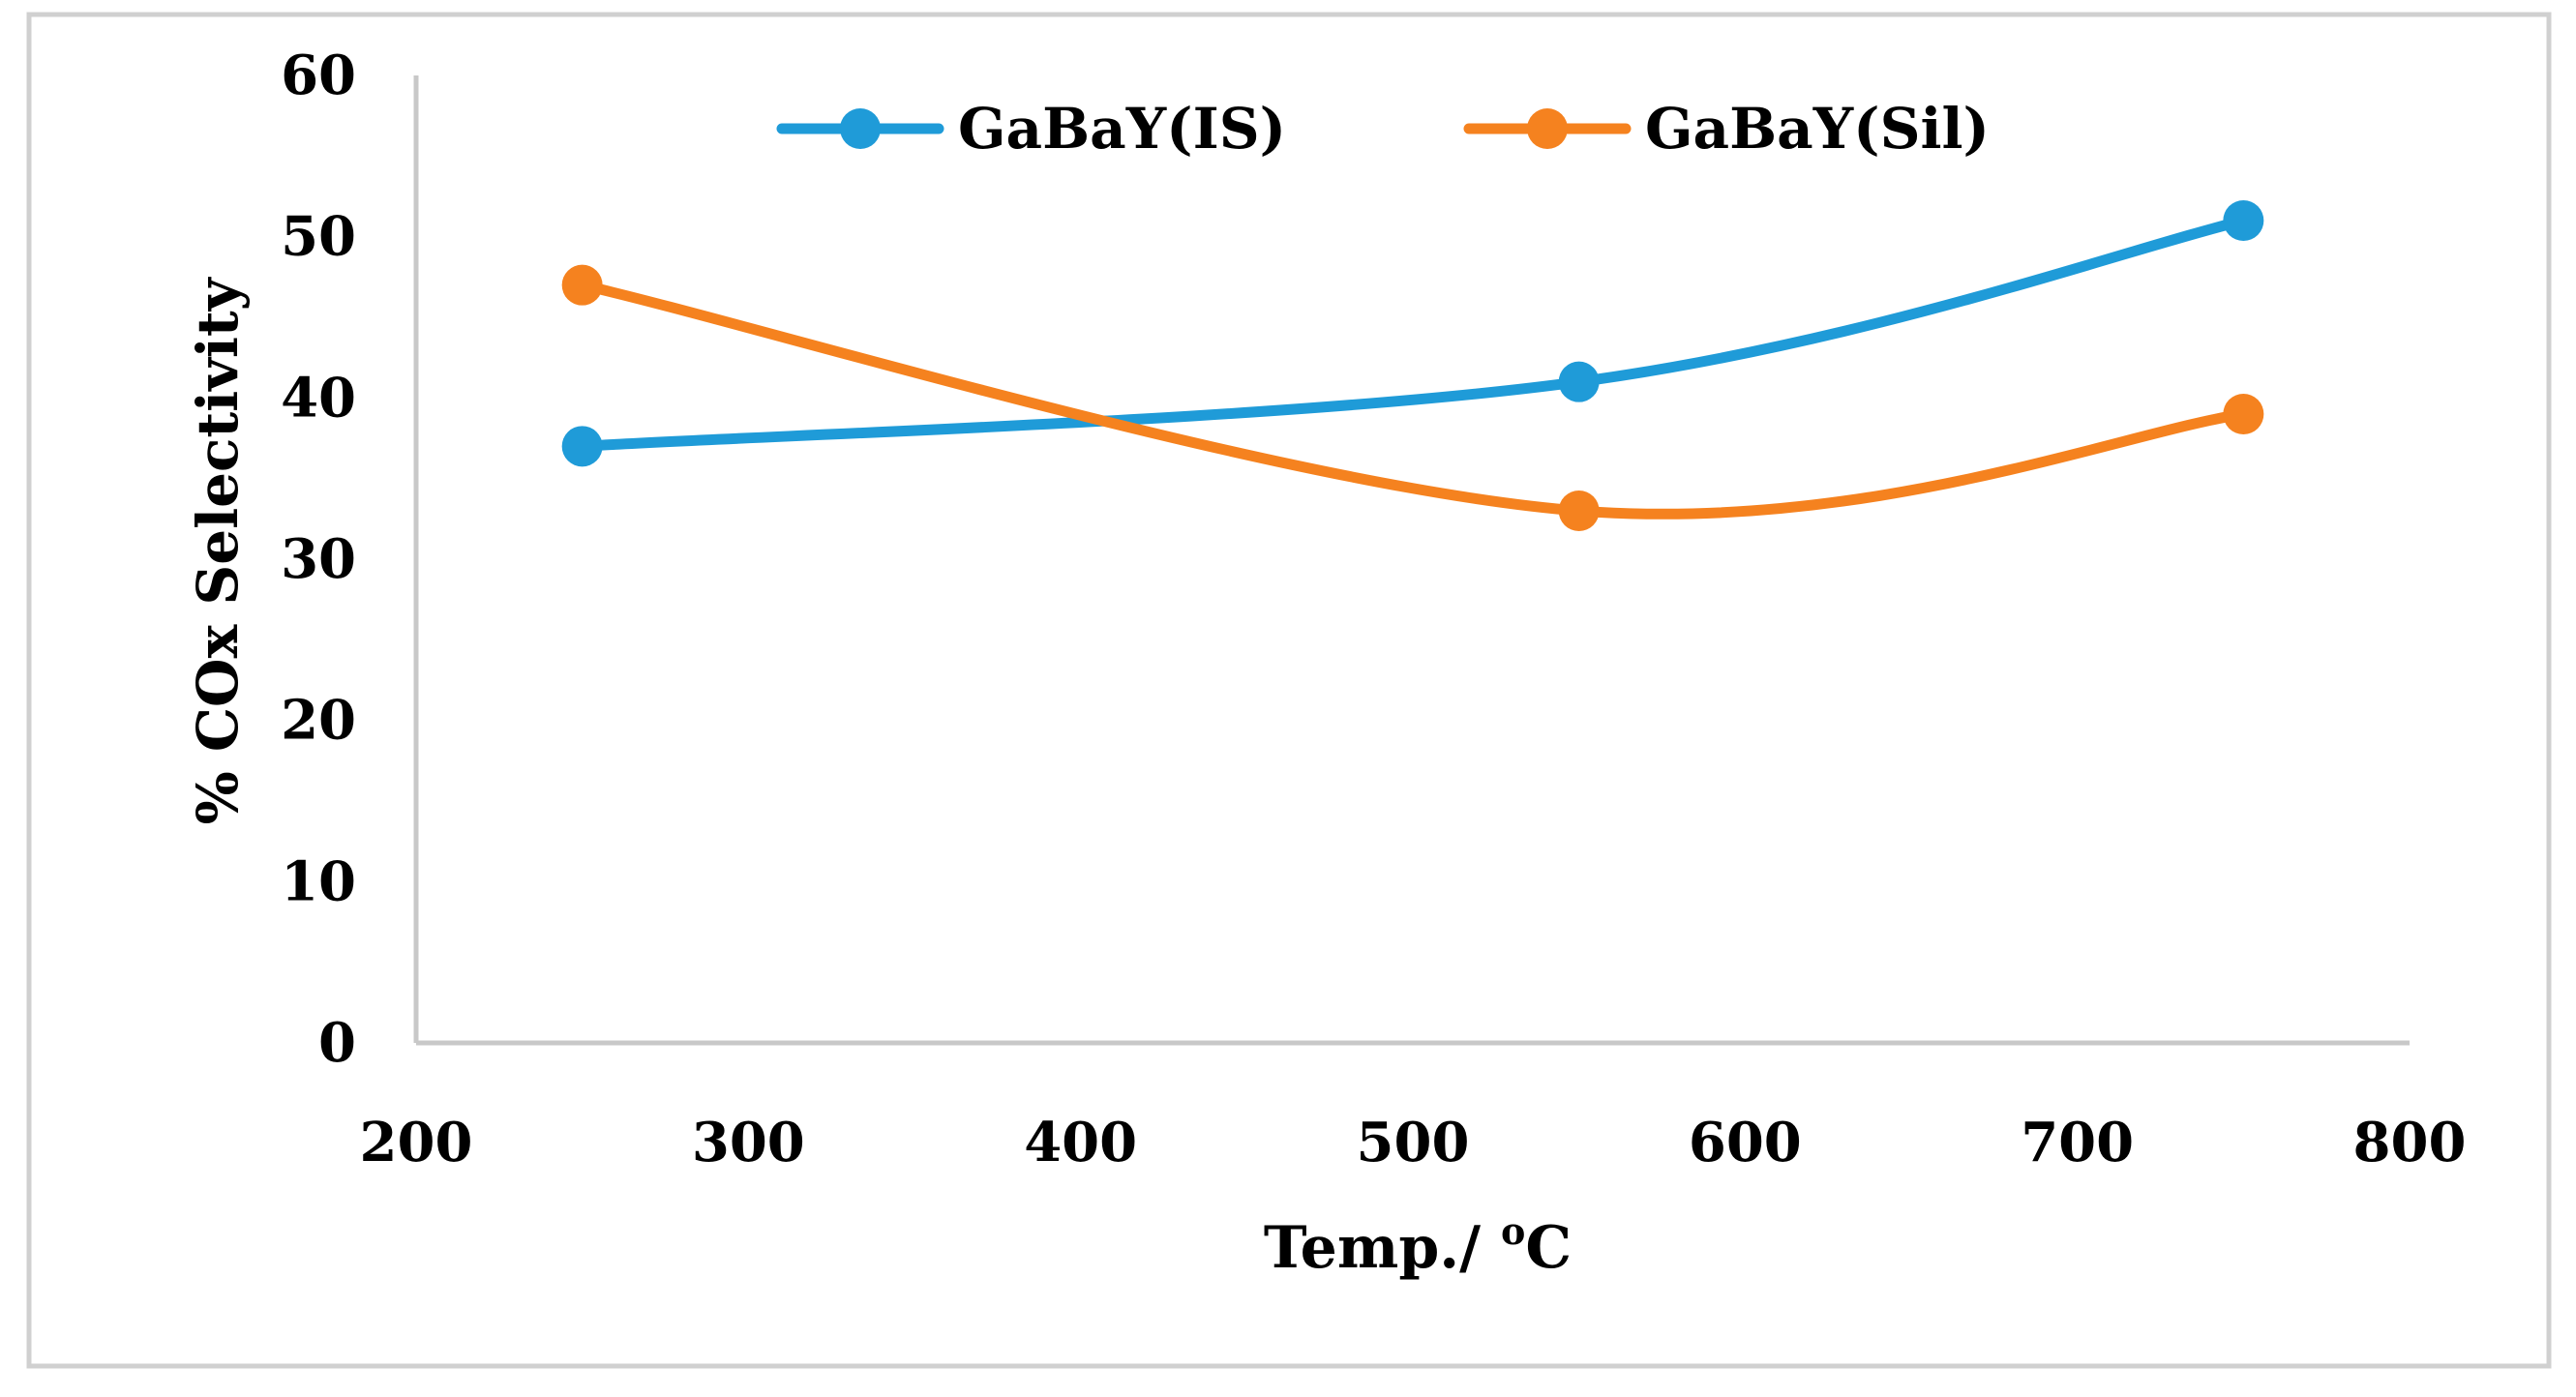 The height and width of the screenshot is (1397, 2576). Describe the element at coordinates (318, 721) in the screenshot. I see `y-tick-label: 20` at that location.